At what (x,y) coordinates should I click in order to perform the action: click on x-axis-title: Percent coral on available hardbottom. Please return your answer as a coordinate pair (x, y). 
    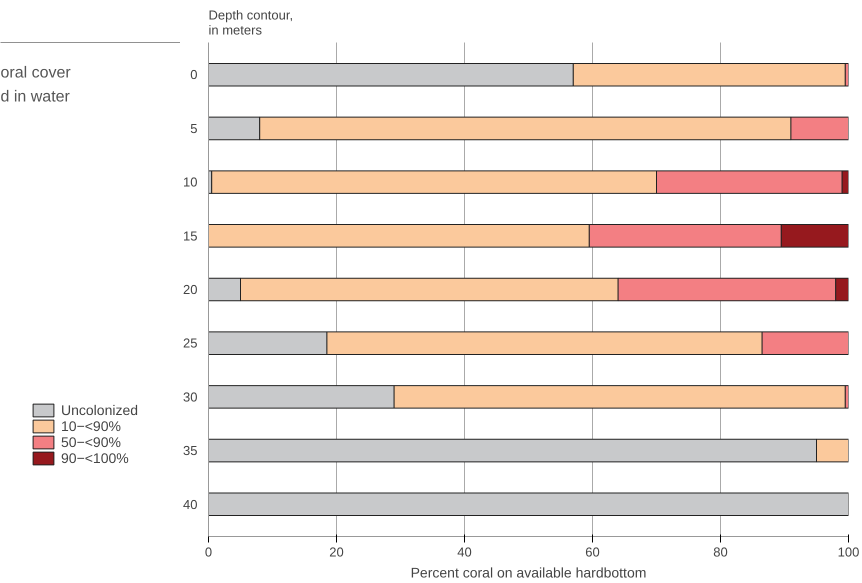
    Looking at the image, I should click on (528, 572).